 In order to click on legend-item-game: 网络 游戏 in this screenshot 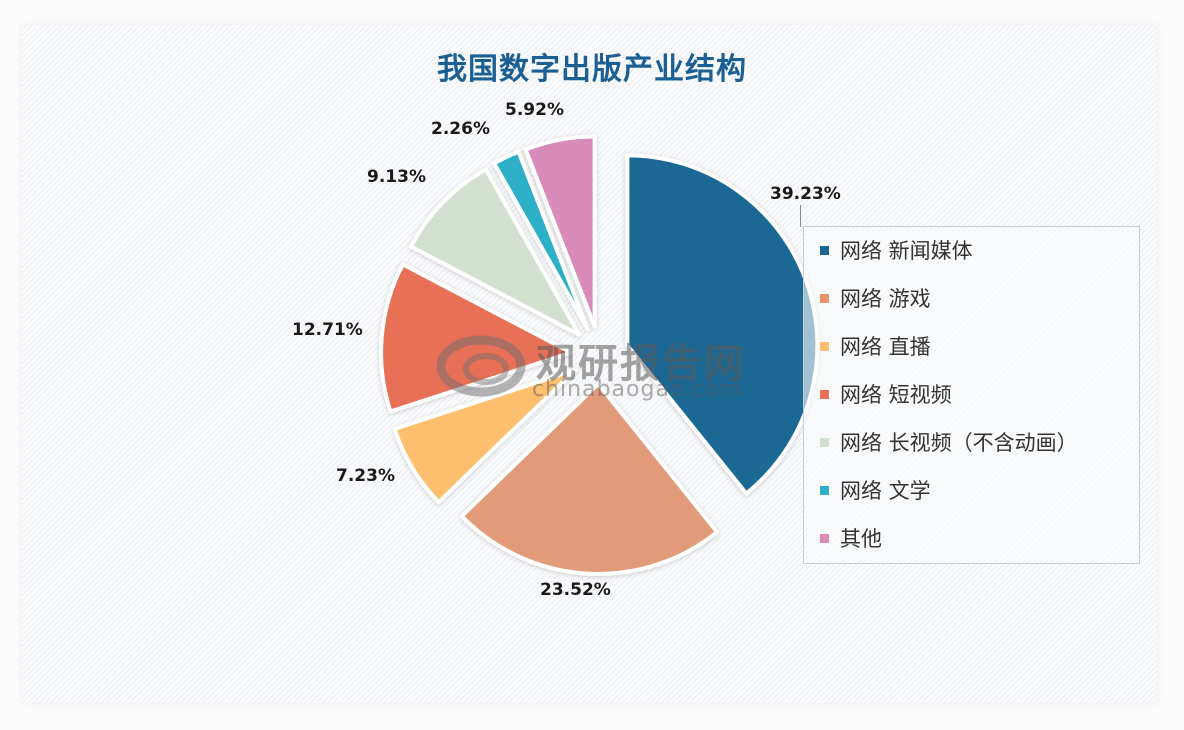, I will do `click(875, 298)`.